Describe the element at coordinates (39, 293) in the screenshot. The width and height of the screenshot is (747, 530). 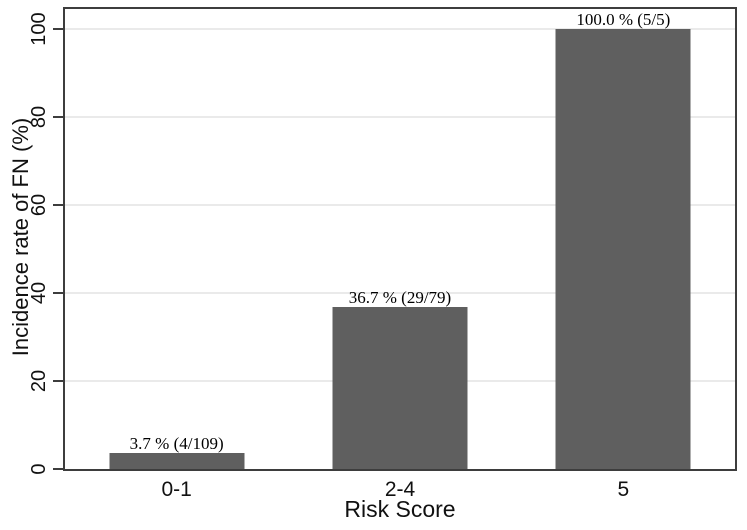
I see `y-tick-label: 40` at that location.